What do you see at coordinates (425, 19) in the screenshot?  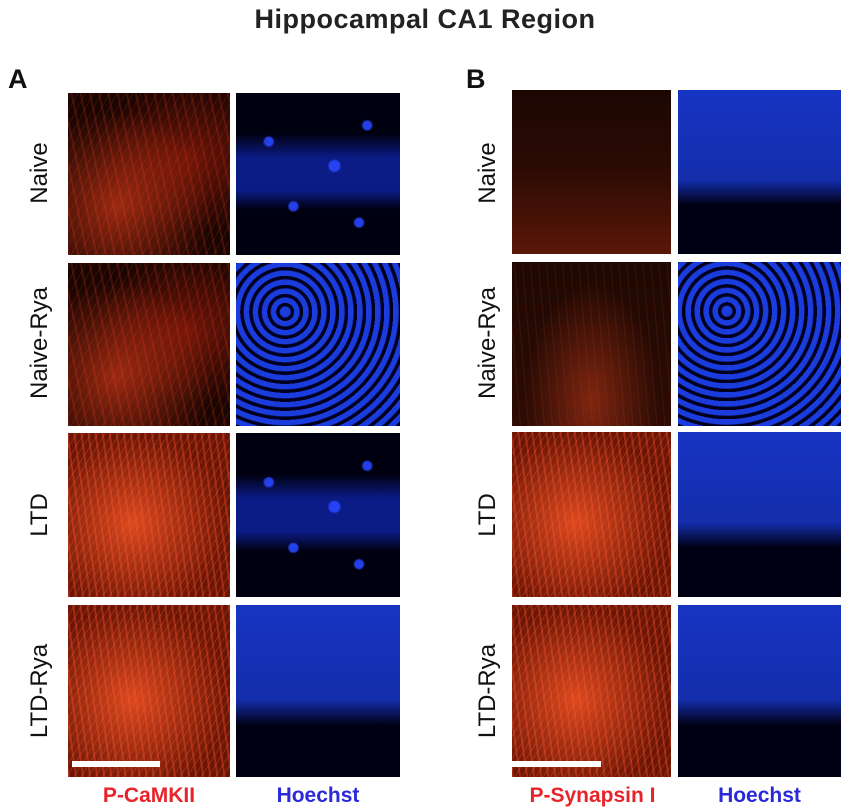 I see `figure-title: Hippocampal CA1 Region` at bounding box center [425, 19].